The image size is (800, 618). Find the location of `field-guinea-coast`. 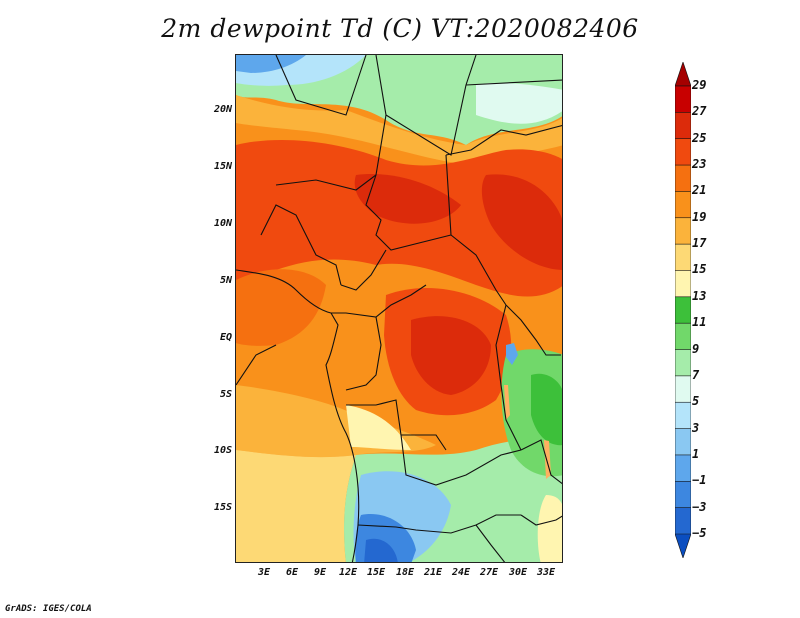

field-guinea-coast is located at coordinates (281, 307).